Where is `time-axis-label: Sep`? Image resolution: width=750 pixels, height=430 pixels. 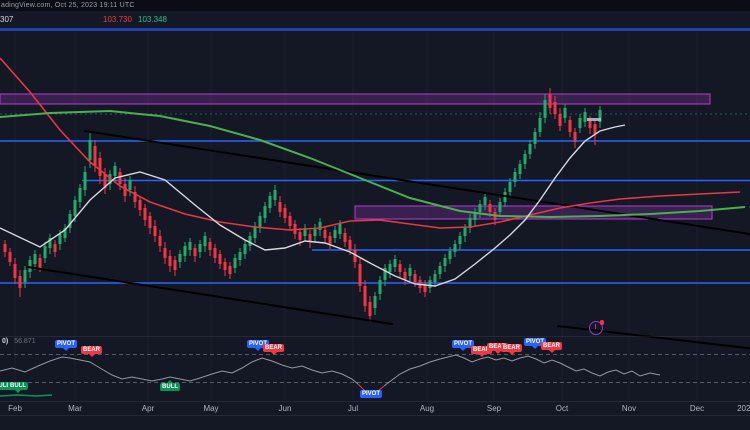 time-axis-label: Sep is located at coordinates (494, 408).